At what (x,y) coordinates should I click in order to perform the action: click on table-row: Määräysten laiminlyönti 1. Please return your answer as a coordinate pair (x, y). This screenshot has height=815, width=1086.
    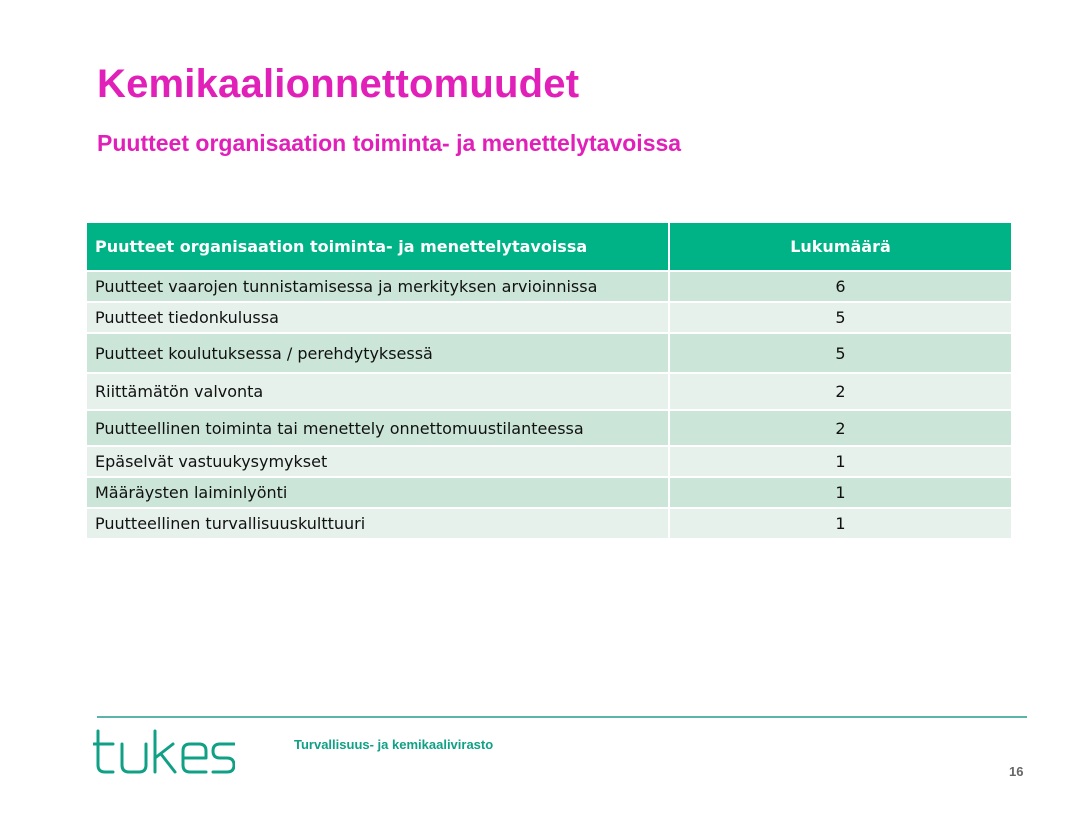
    Looking at the image, I should click on (550, 493).